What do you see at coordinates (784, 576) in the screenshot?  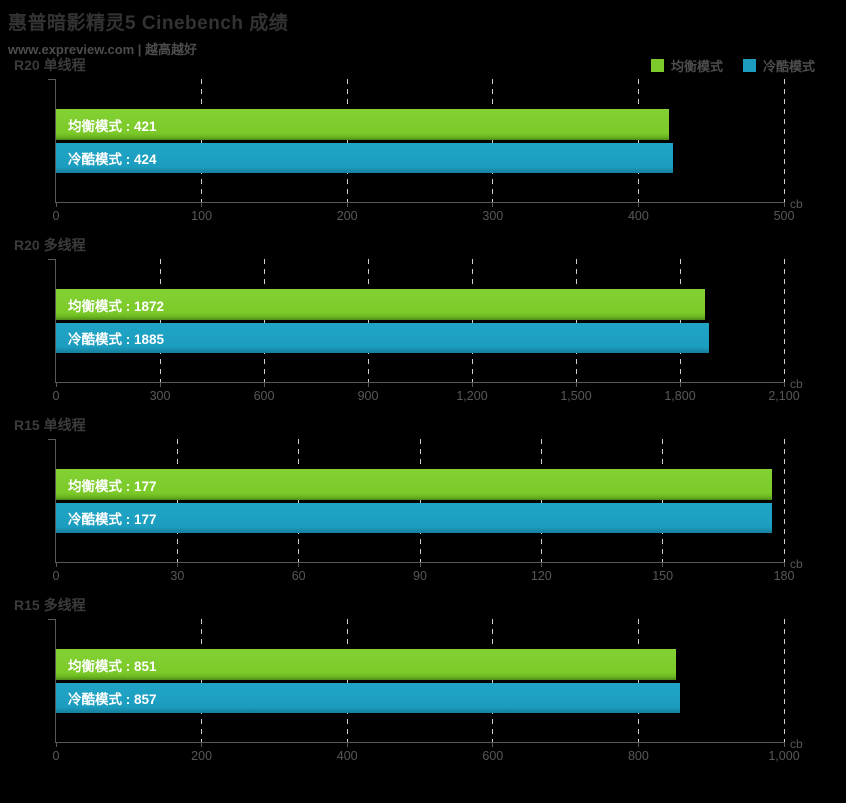 I see `axis-tick-label: 180` at bounding box center [784, 576].